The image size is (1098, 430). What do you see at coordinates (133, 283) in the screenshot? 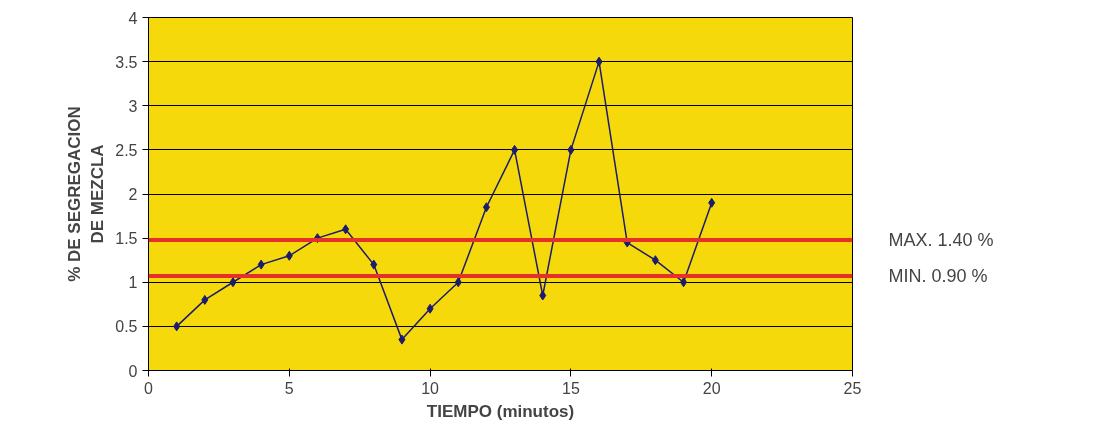
I see `y-tick-label: 1` at bounding box center [133, 283].